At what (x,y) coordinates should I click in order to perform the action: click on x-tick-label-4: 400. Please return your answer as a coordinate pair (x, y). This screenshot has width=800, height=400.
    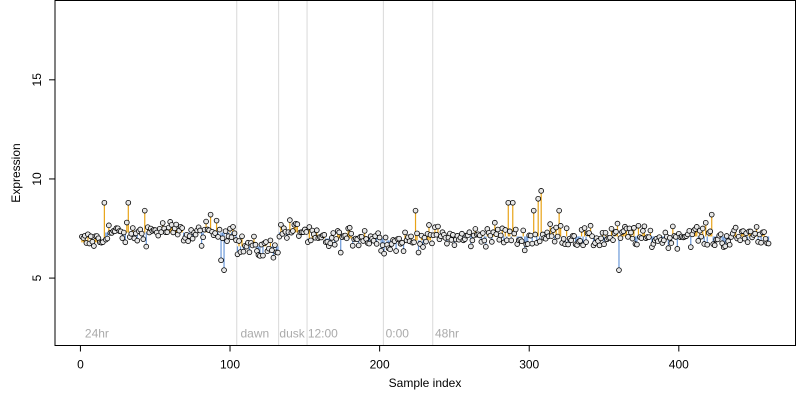
    Looking at the image, I should click on (679, 365).